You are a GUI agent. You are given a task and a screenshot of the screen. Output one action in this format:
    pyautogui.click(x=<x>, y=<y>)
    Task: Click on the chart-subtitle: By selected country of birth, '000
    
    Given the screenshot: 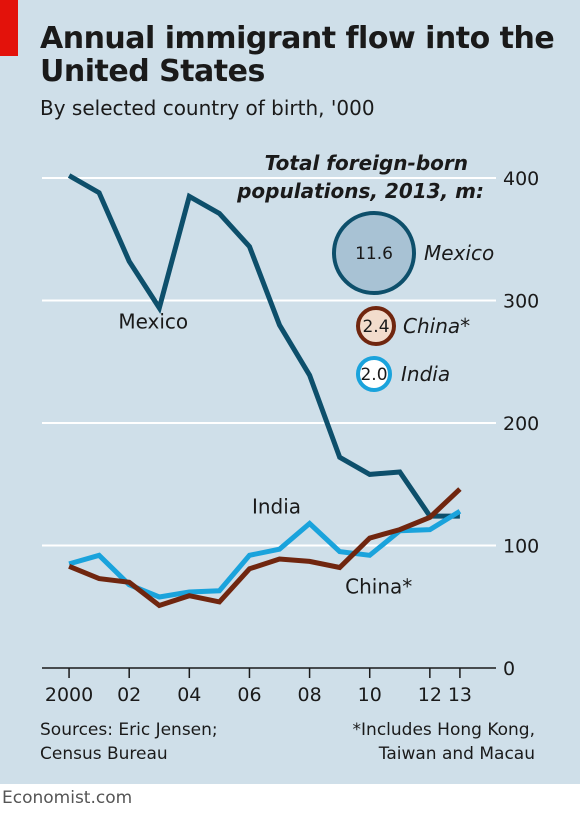 What is the action you would take?
    pyautogui.click(x=207, y=108)
    